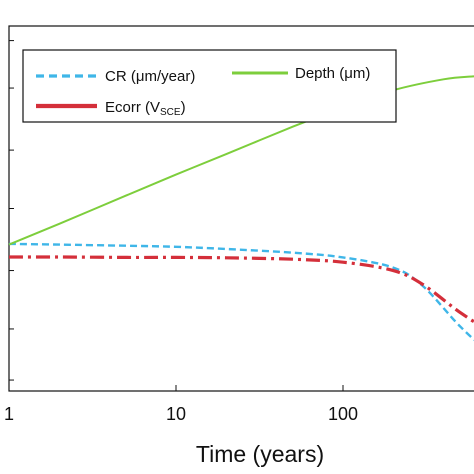  I want to click on legend-label-depth: Depth (μm), so click(332, 73).